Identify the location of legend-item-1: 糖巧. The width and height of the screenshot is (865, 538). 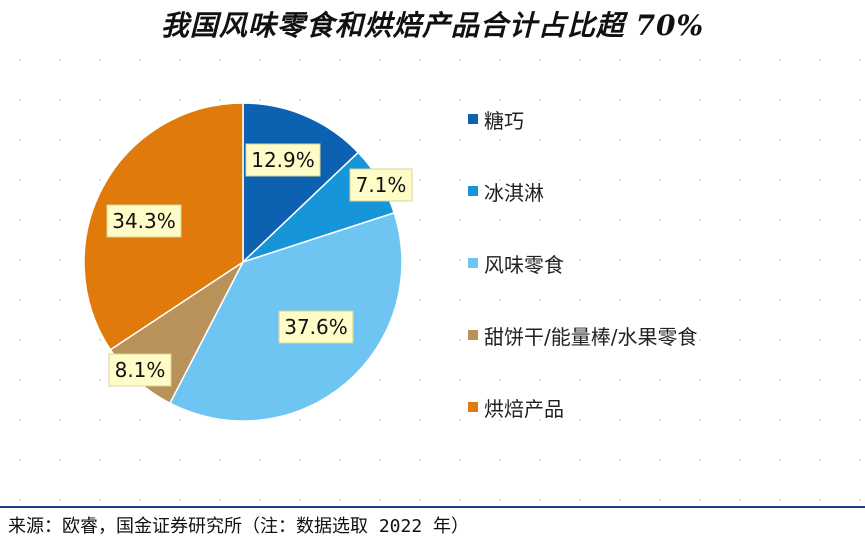
(496, 119).